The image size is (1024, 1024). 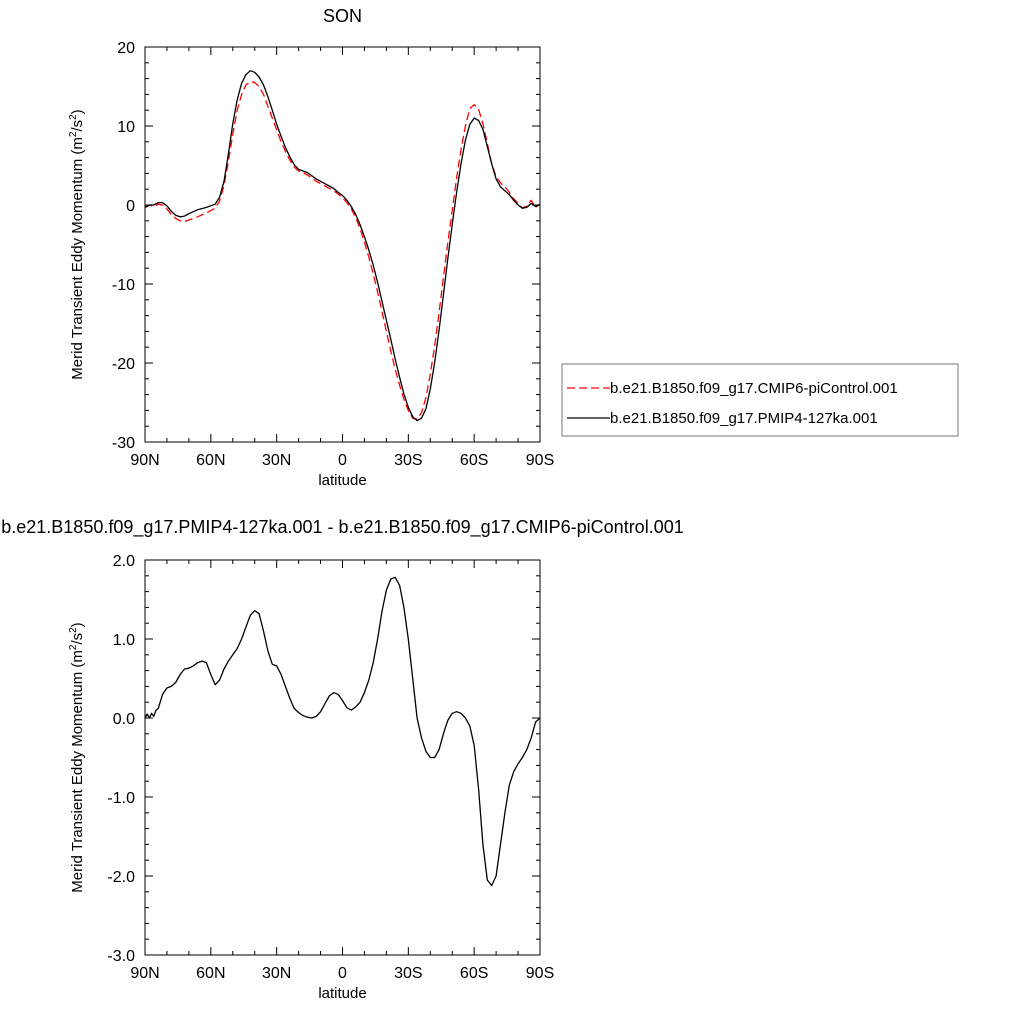 I want to click on chart-title: SON, so click(x=342, y=16).